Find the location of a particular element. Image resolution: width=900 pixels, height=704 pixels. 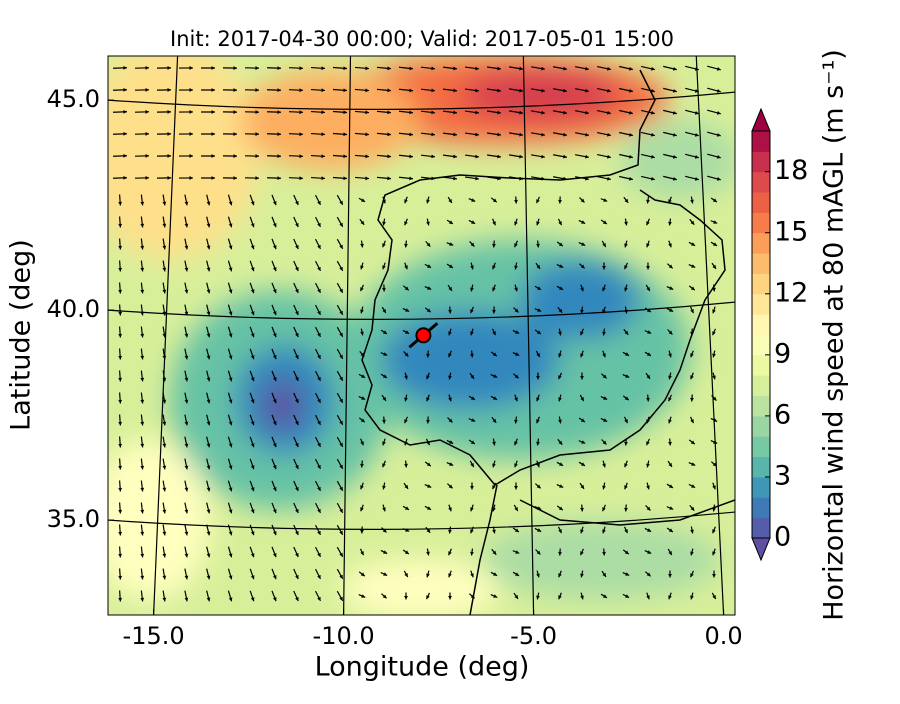

y-tick-label: 35.0 is located at coordinates (73, 519).